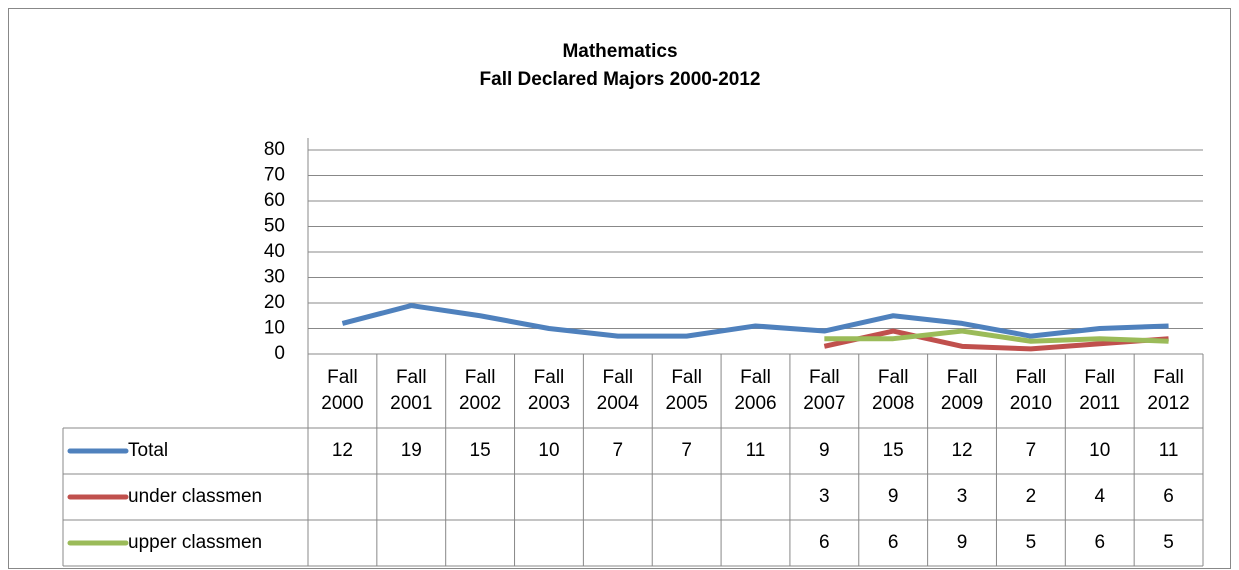 The height and width of the screenshot is (570, 1239). What do you see at coordinates (686, 390) in the screenshot?
I see `x-tick-label: Fall 2005` at bounding box center [686, 390].